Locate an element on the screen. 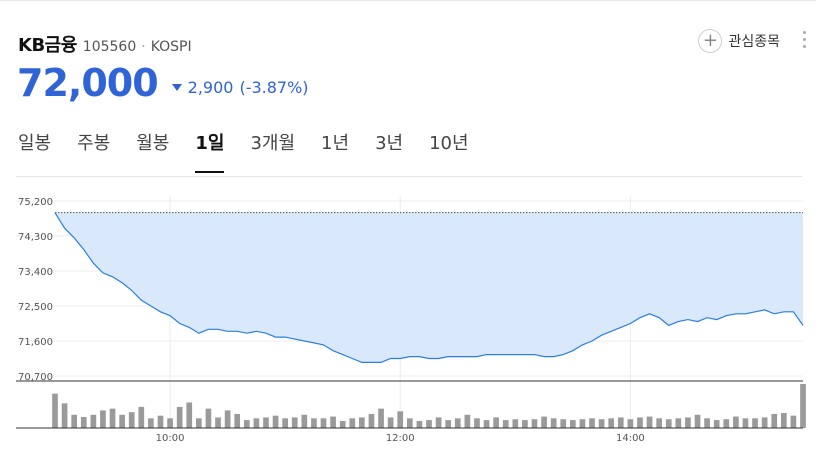 The height and width of the screenshot is (452, 816). change-percent: (-3.87%) is located at coordinates (274, 87).